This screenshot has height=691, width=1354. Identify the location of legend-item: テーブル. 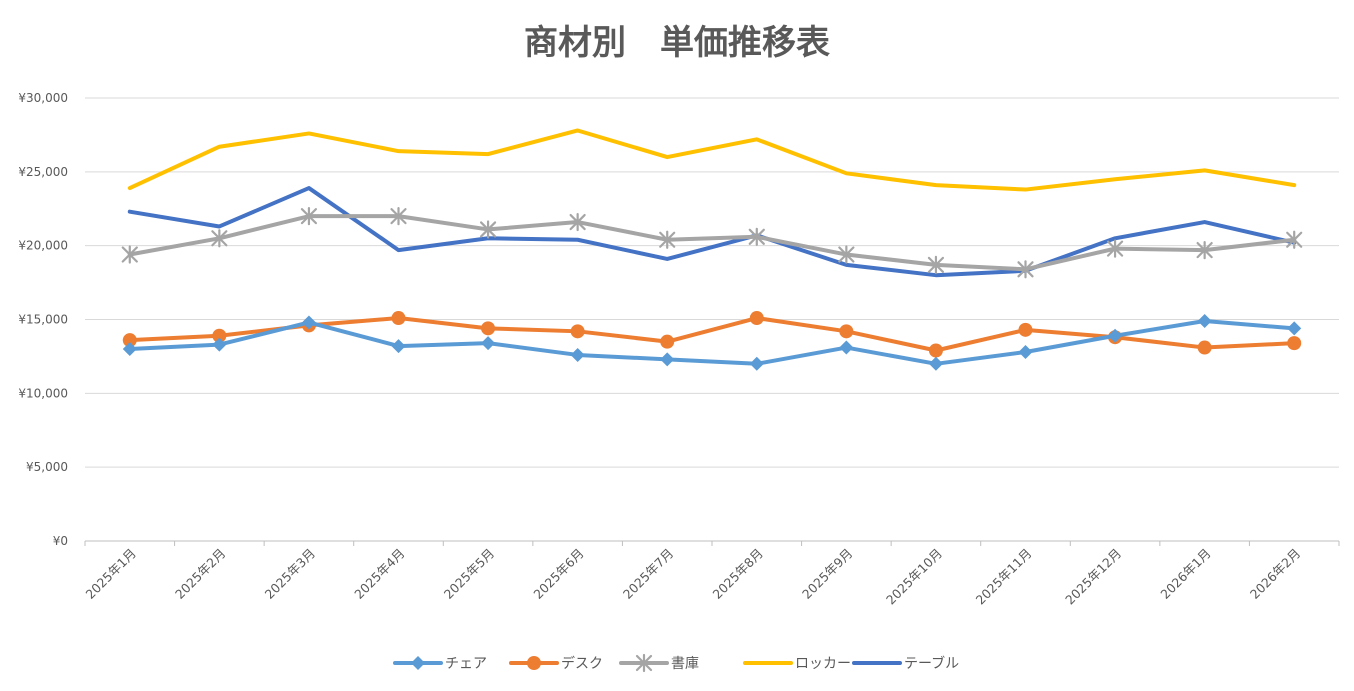
(905, 663).